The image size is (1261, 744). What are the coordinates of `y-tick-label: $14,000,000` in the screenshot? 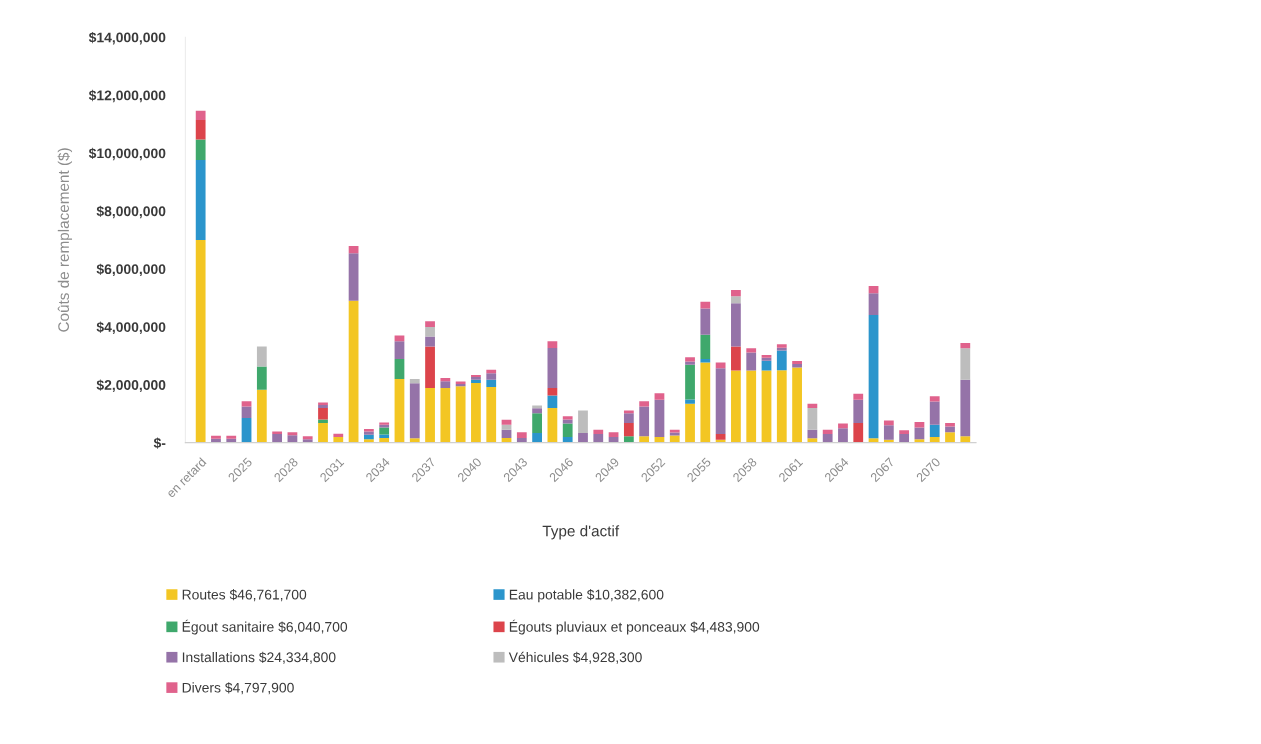 It's located at (127, 38).